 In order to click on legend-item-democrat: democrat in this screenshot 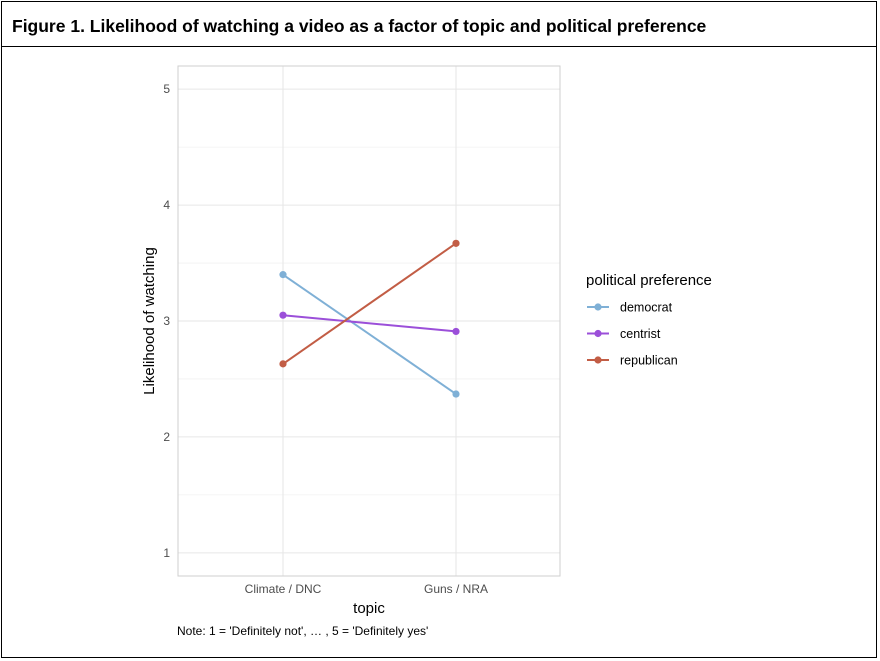, I will do `click(630, 308)`.